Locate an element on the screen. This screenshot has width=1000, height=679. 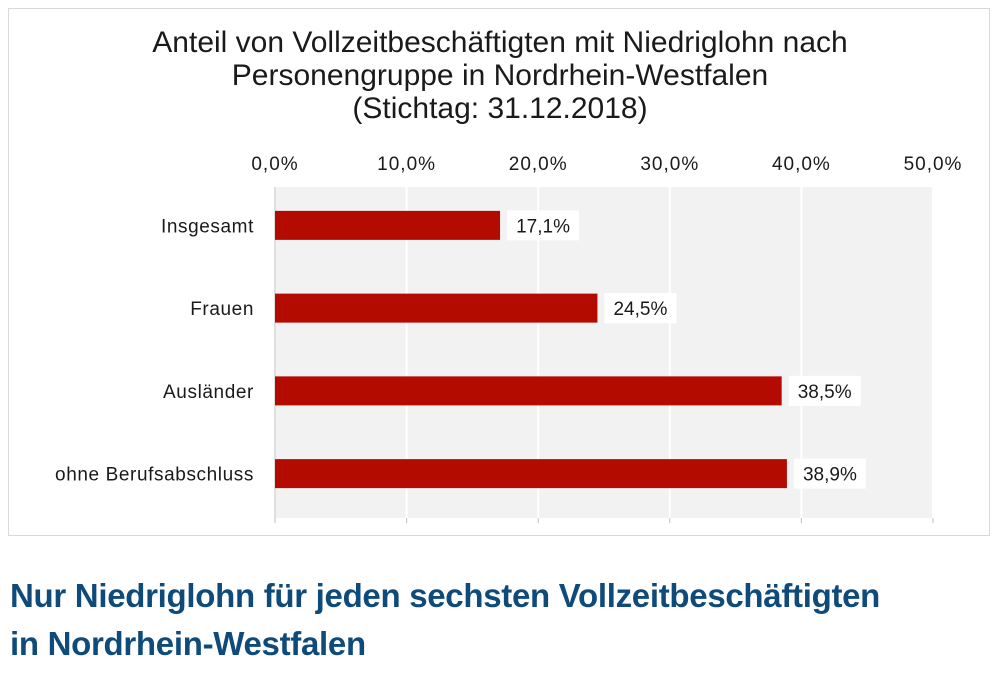
category-label: Ausländer is located at coordinates (208, 392).